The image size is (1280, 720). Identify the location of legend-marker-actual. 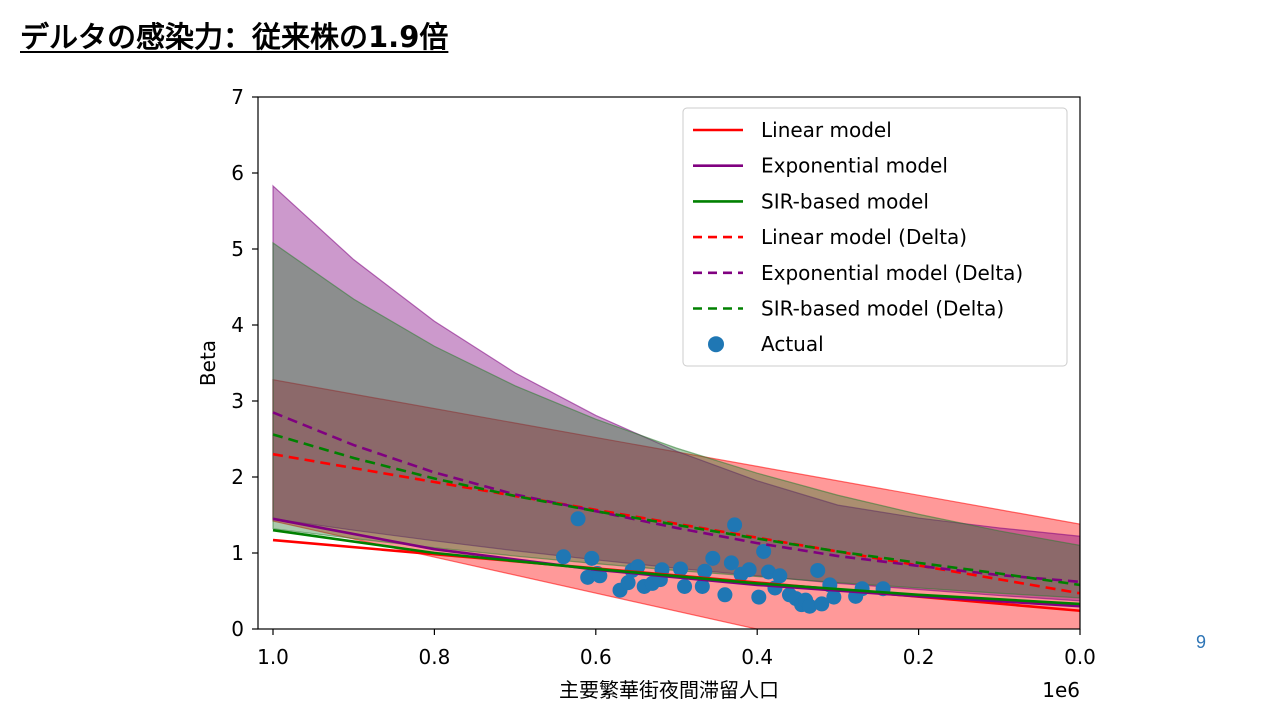
(716, 344).